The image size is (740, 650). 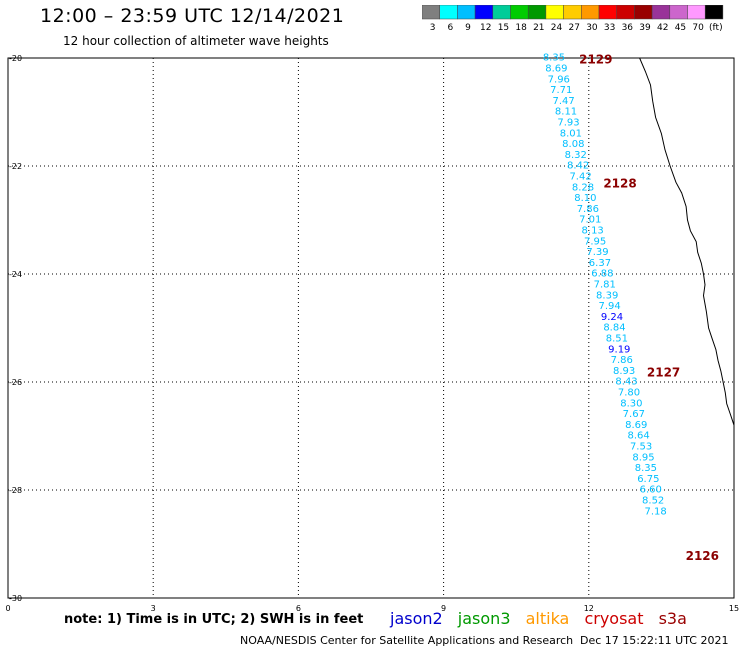 What do you see at coordinates (568, 123) in the screenshot?
I see `wave-height-label: 7.93` at bounding box center [568, 123].